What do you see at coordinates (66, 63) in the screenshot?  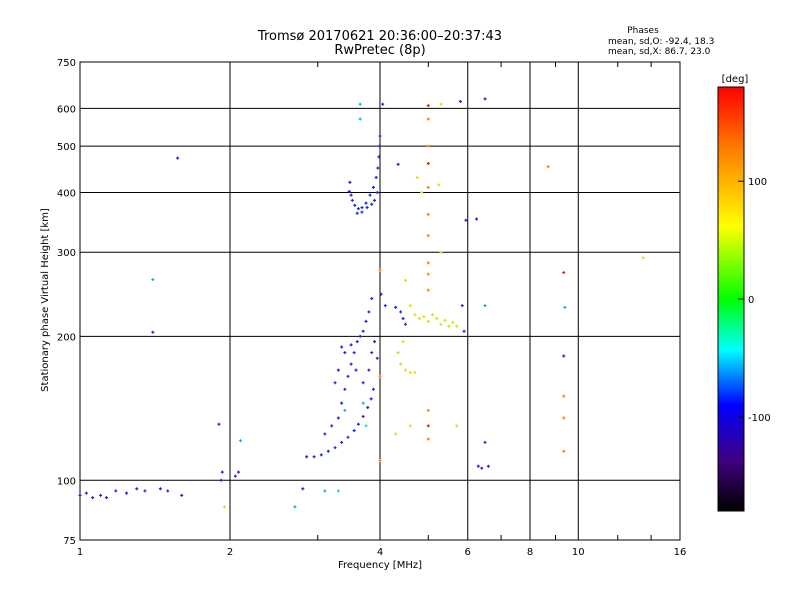 I see `y-tick-label: 750` at bounding box center [66, 63].